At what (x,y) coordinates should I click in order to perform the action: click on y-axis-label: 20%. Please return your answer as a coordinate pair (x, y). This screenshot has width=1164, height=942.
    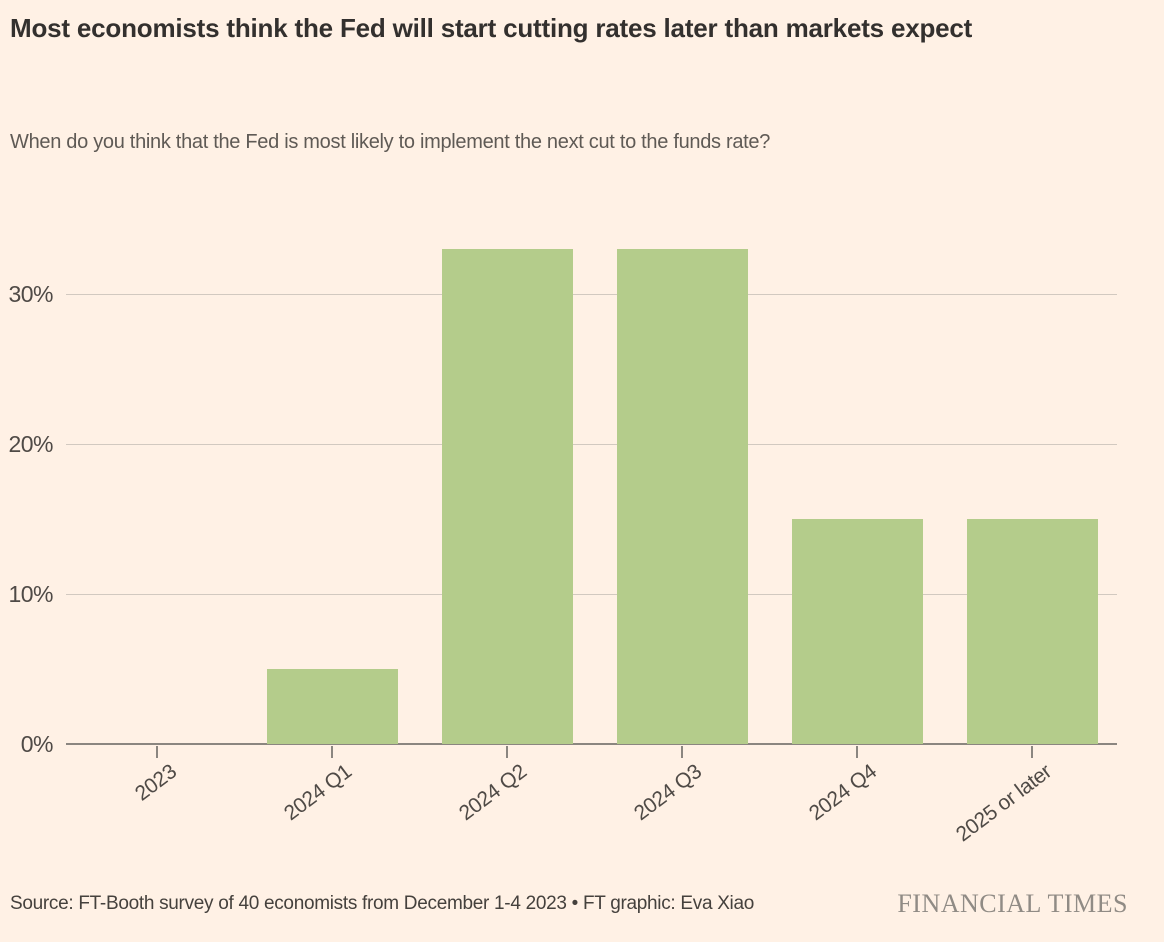
    Looking at the image, I should click on (30, 444).